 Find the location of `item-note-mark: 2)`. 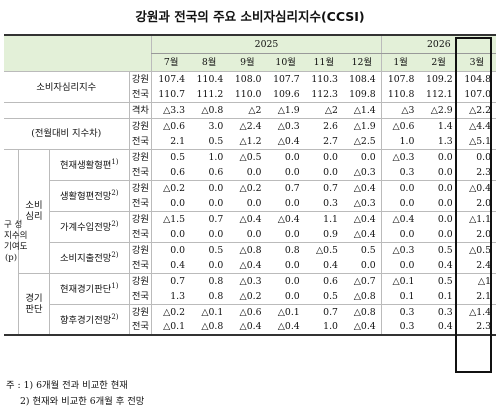

item-note-mark: 2) is located at coordinates (115, 193).